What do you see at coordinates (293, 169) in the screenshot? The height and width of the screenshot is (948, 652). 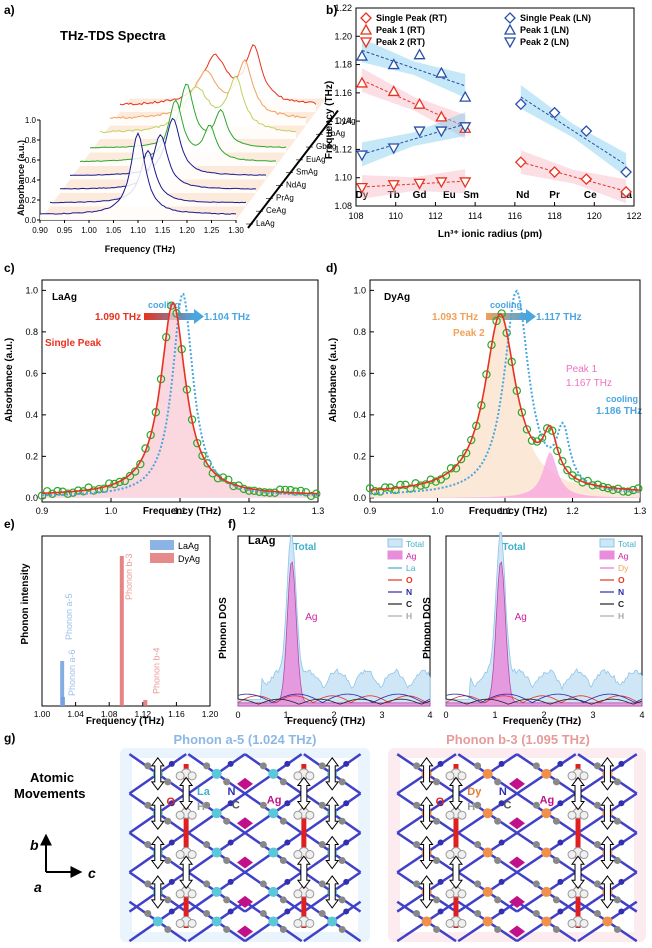 I see `panel-a-depth-axis` at bounding box center [293, 169].